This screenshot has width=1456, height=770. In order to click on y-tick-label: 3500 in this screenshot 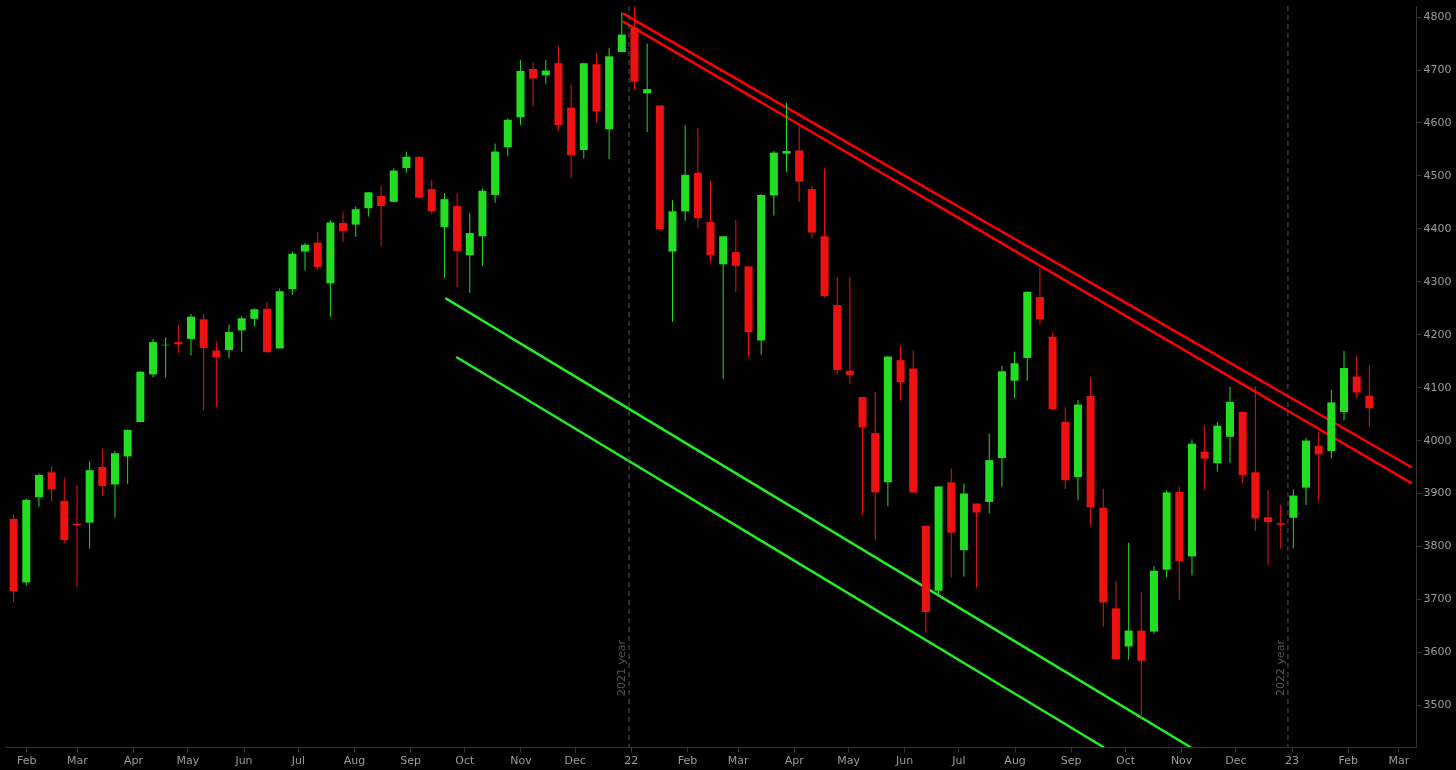, I will do `click(1437, 705)`.